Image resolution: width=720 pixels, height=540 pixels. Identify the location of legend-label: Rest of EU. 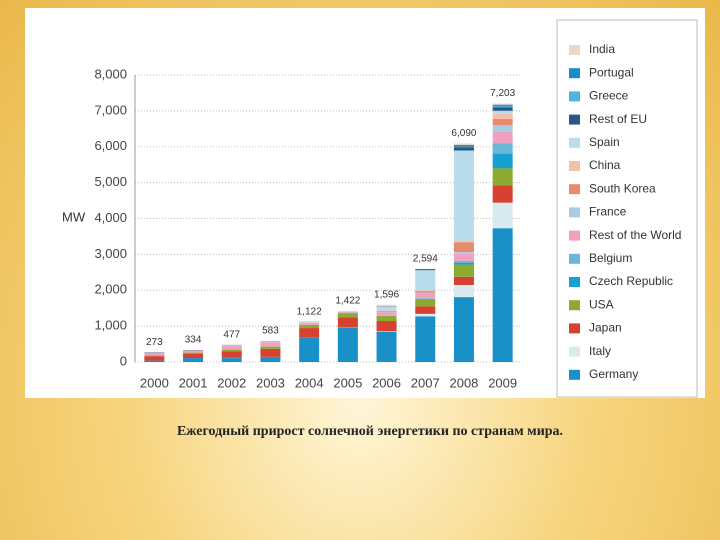
(618, 119).